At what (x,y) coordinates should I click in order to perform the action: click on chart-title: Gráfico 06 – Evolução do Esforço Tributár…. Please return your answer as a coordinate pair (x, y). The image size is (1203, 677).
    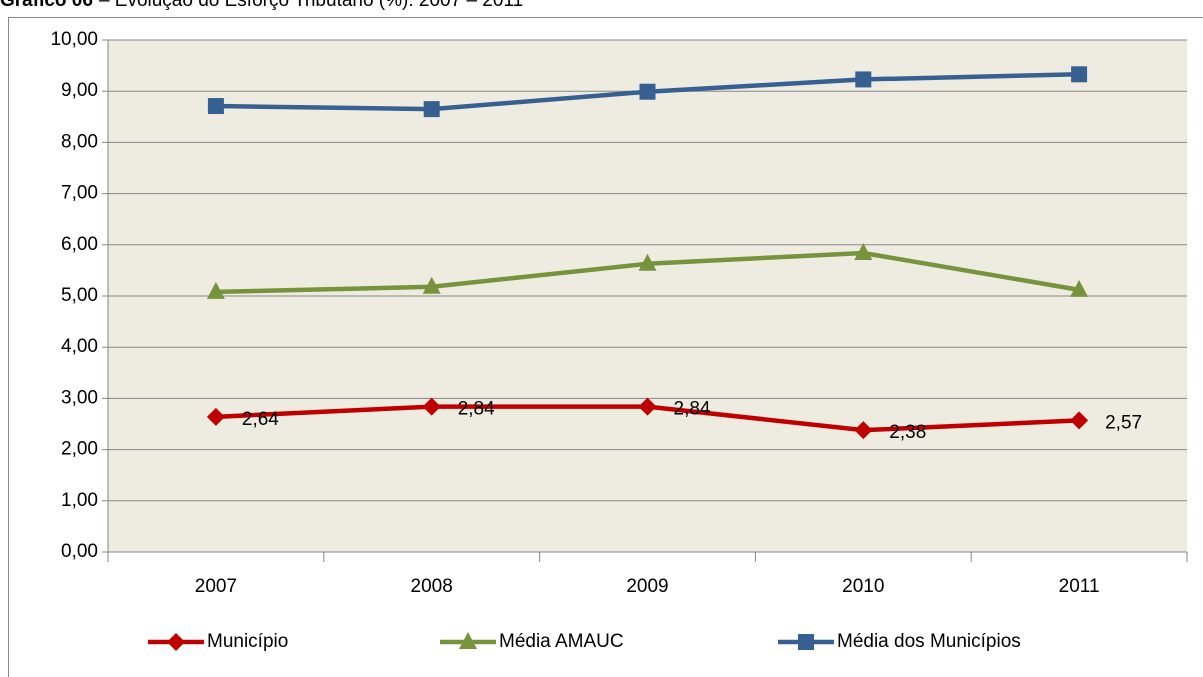
    Looking at the image, I should click on (261, 5).